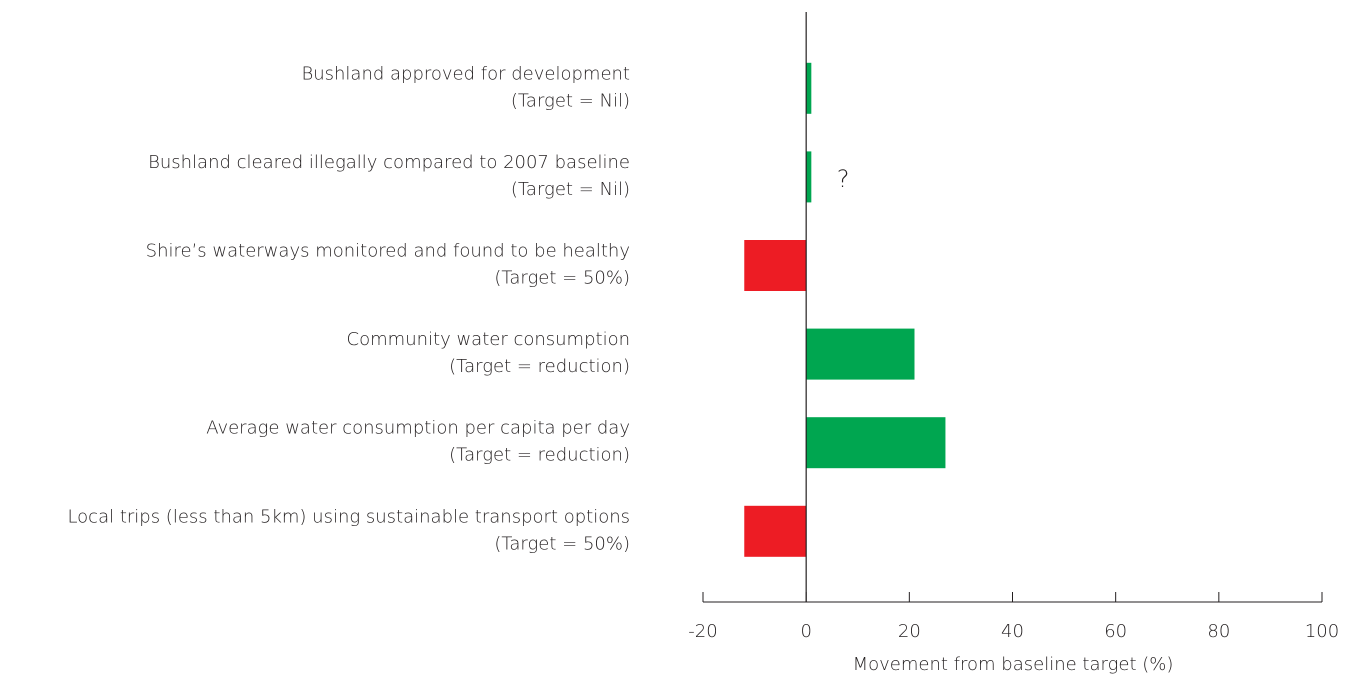  I want to click on x-tick-label: 80, so click(1218, 631).